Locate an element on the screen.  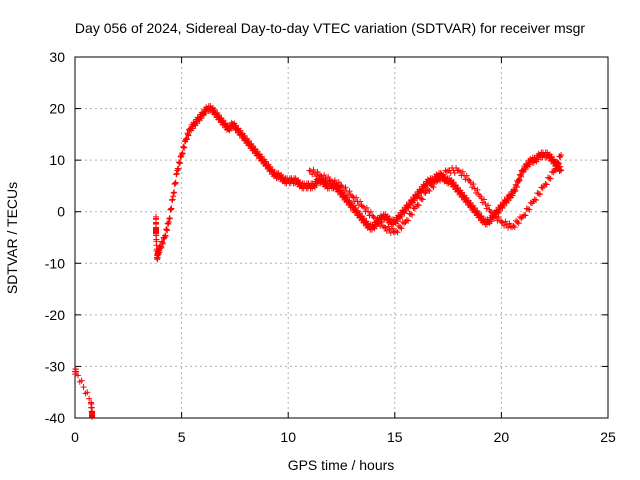
y-tick-label: -30 is located at coordinates (55, 366).